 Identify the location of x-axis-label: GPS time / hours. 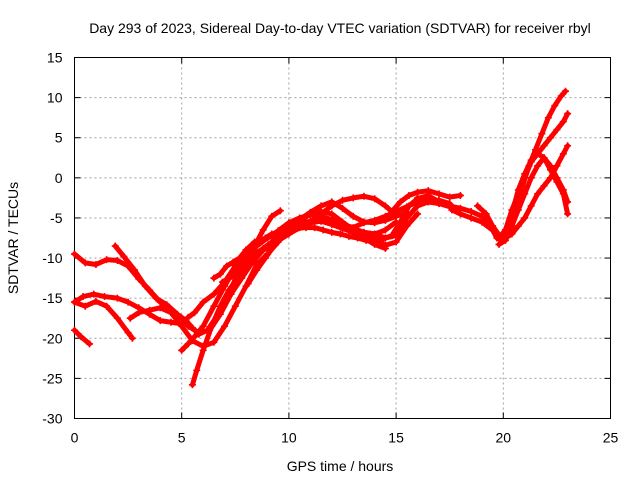
(340, 466).